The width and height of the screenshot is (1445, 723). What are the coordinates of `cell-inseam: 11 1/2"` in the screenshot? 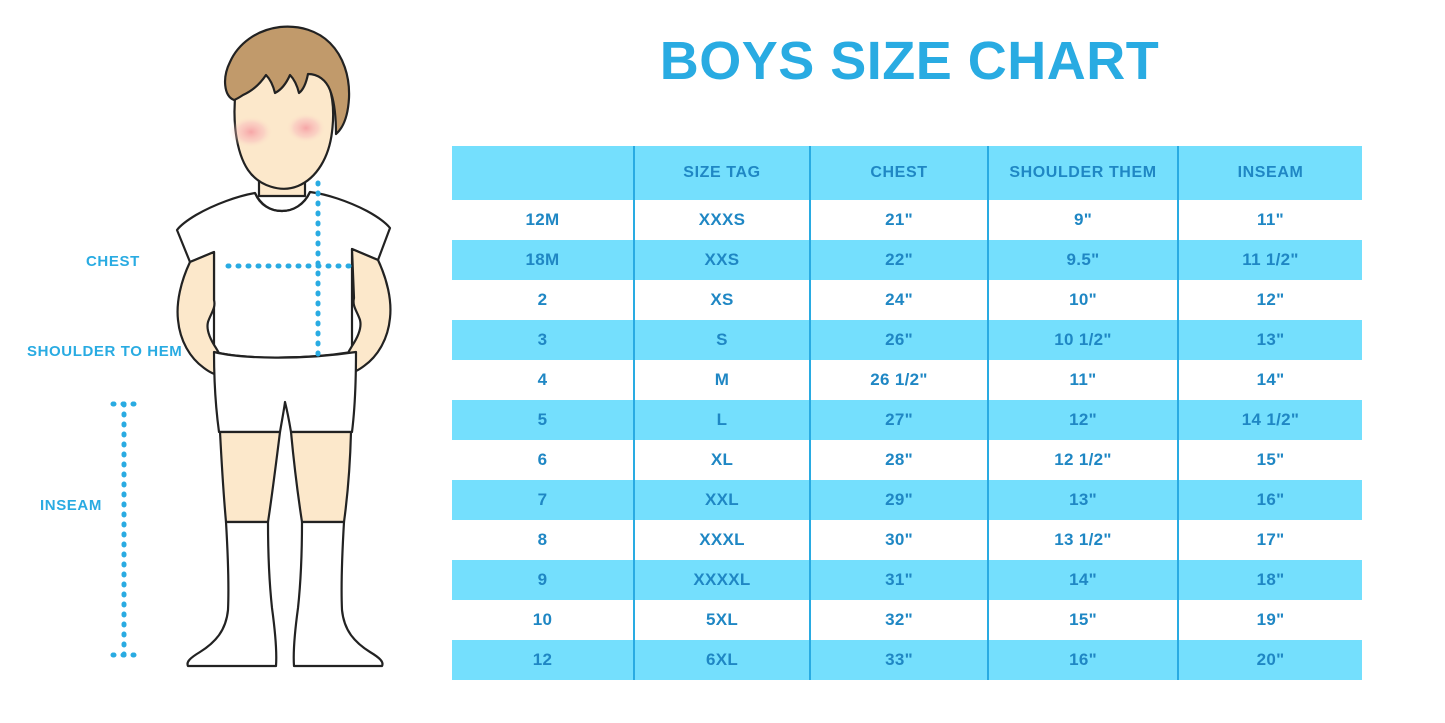 It's located at (1269, 260).